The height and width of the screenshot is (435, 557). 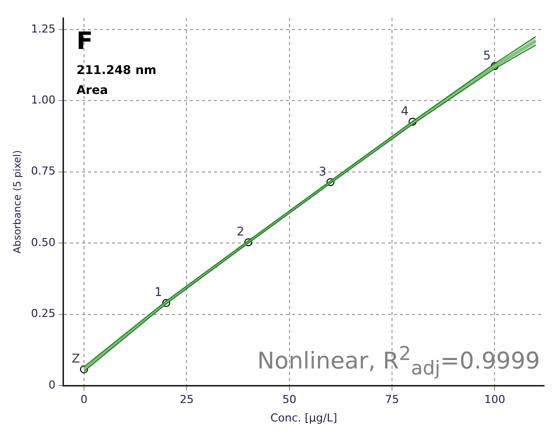 What do you see at coordinates (84, 399) in the screenshot?
I see `x-tick-label: 0` at bounding box center [84, 399].